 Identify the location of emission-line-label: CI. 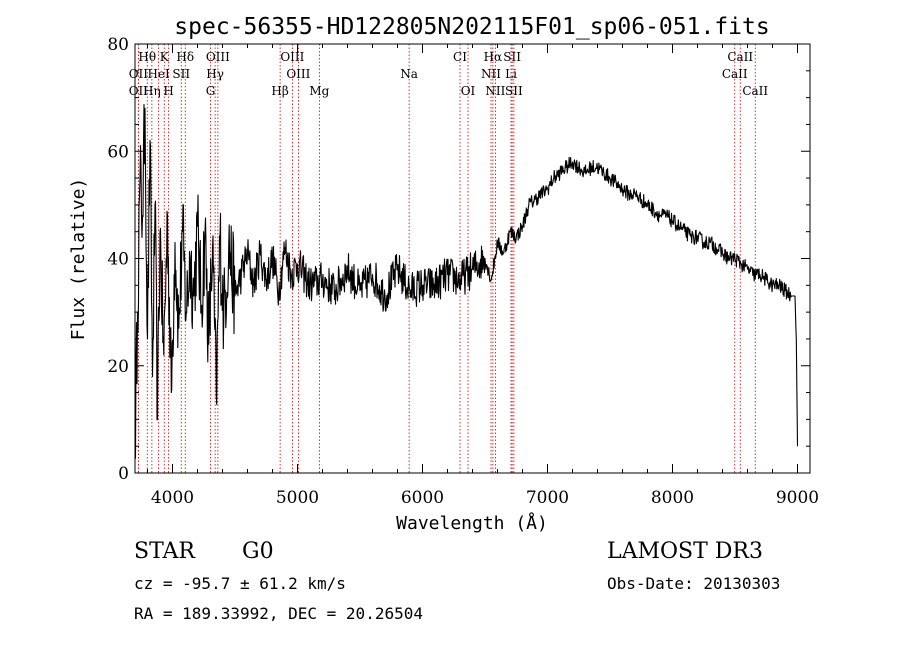
(460, 57).